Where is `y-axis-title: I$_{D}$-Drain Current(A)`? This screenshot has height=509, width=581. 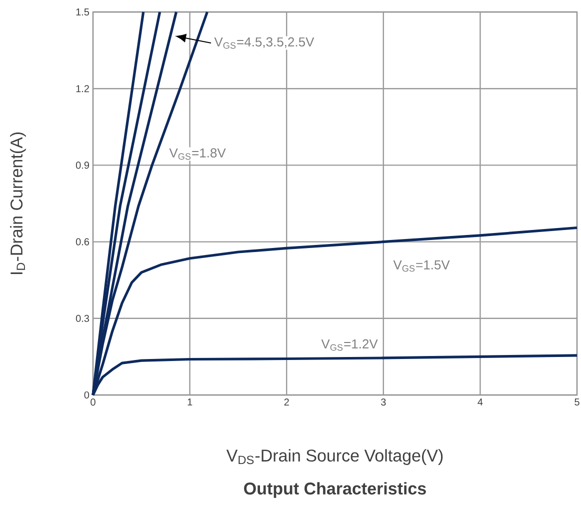 y-axis-title: I$_{D}$-Drain Current(A) is located at coordinates (18, 203).